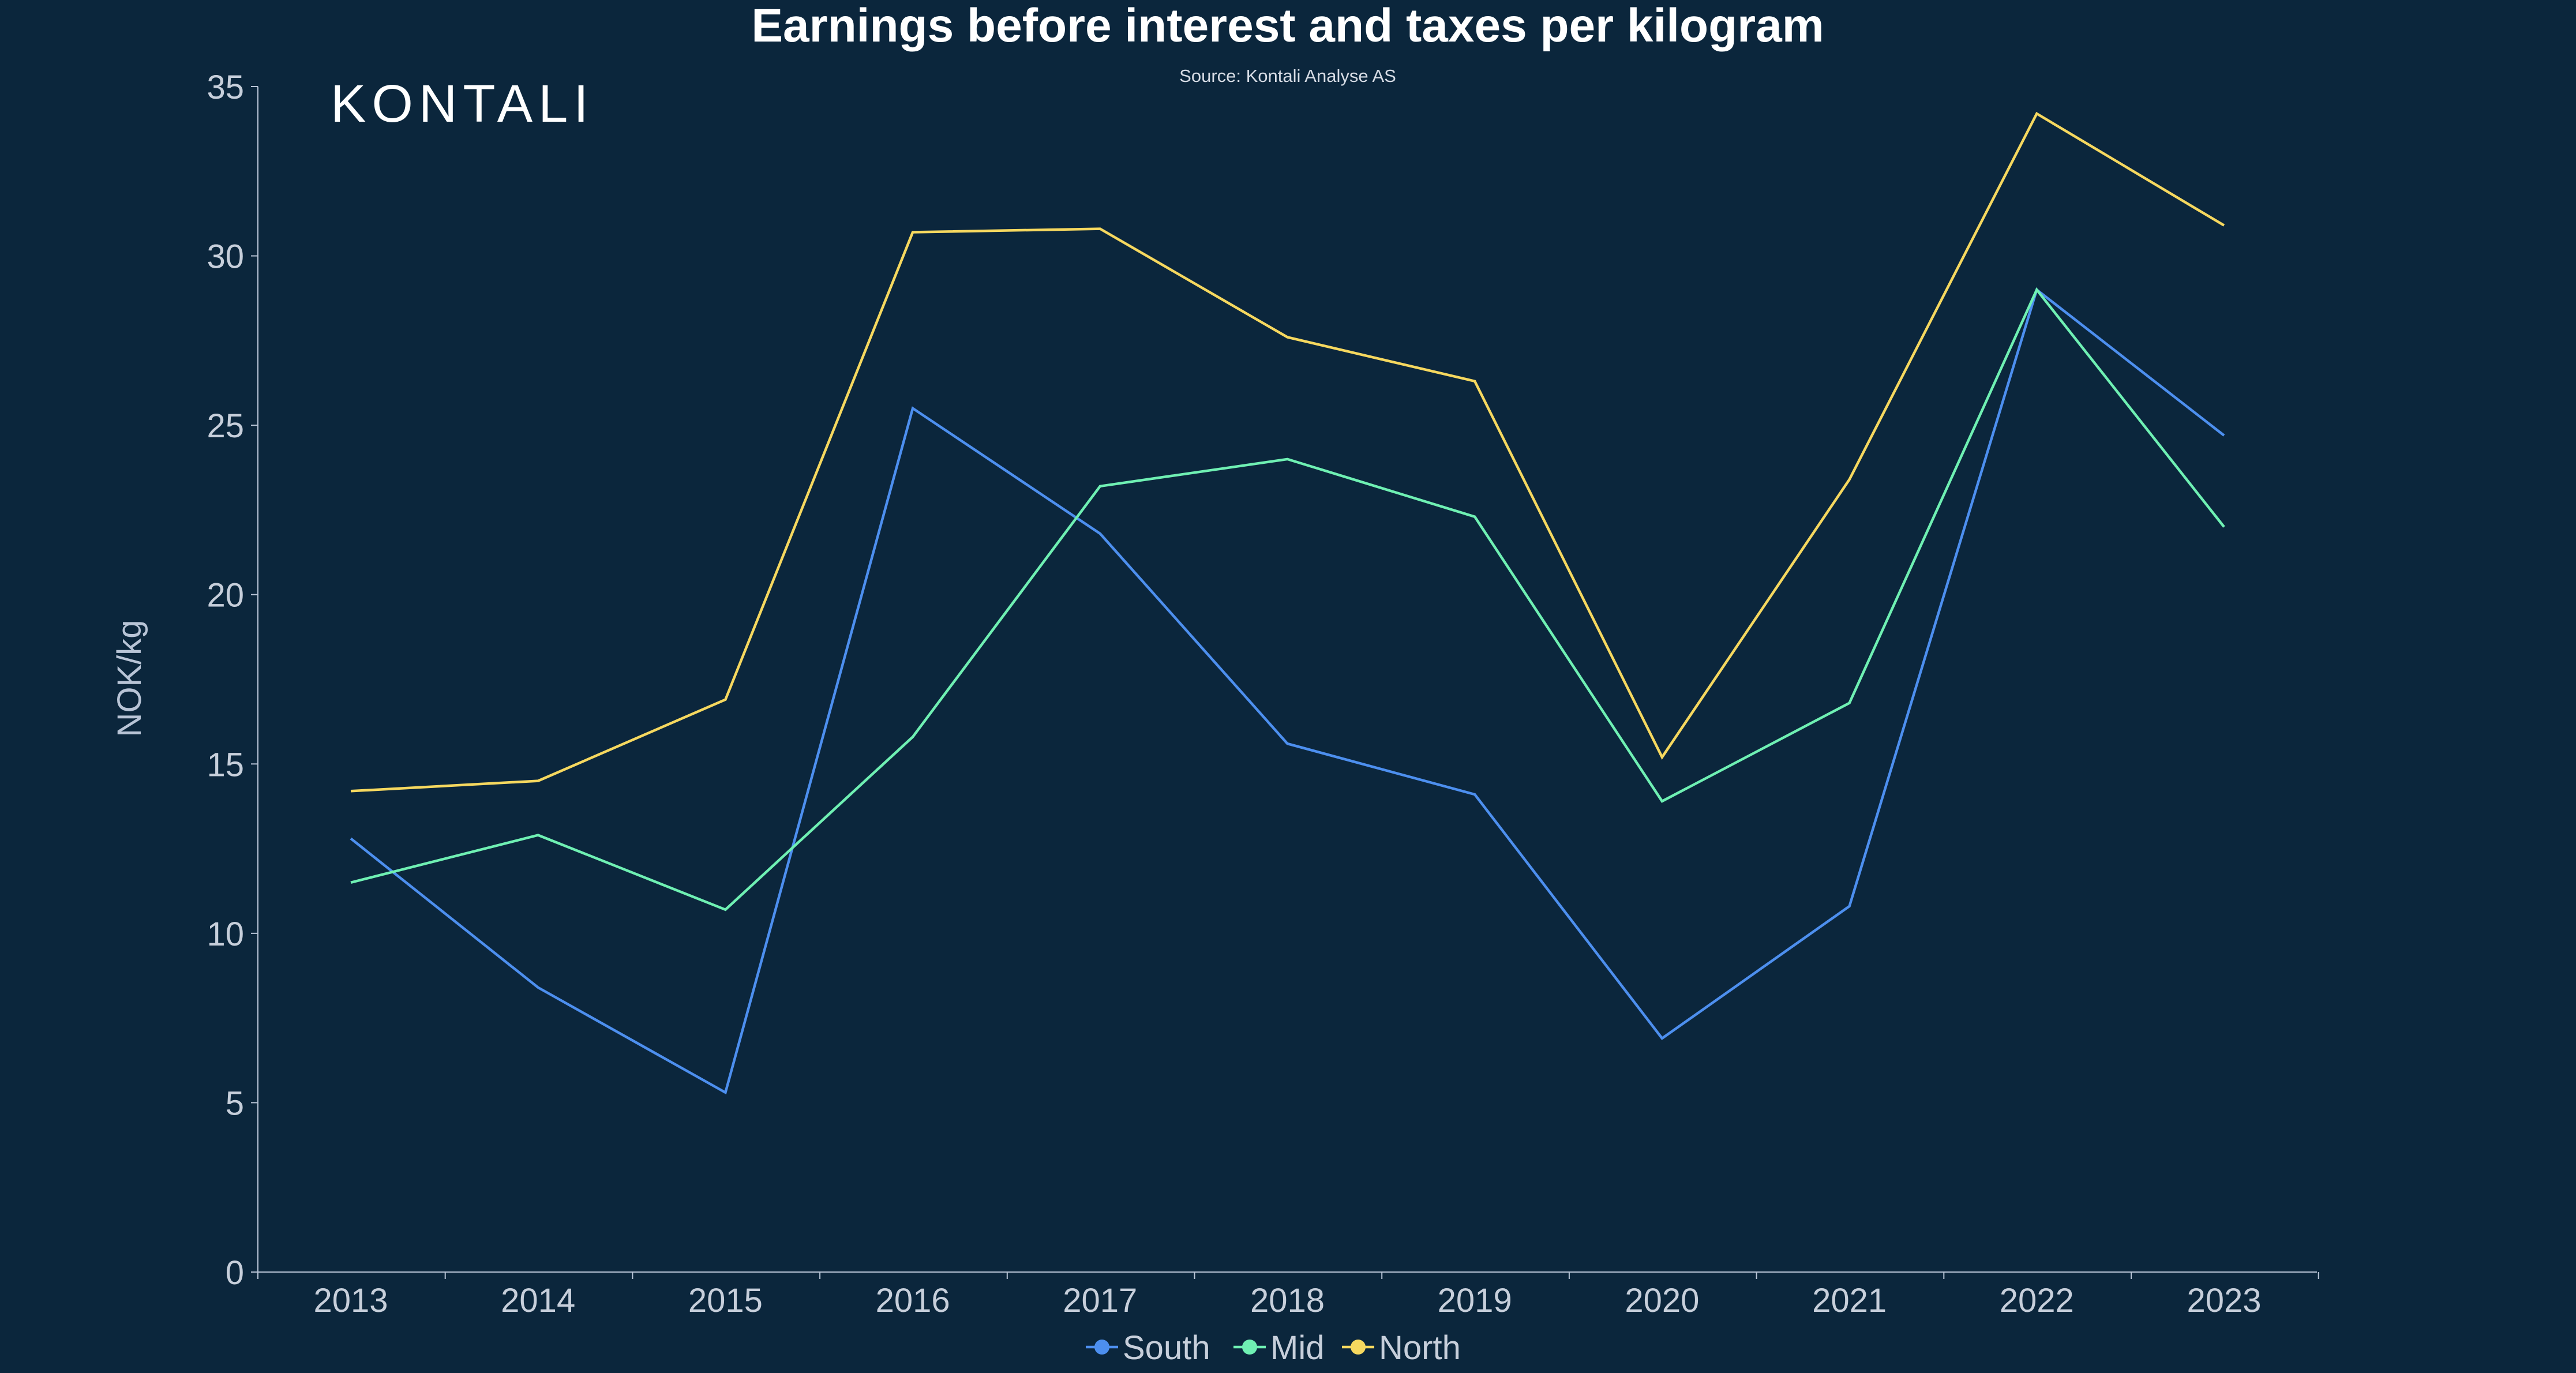 The width and height of the screenshot is (2576, 1373). I want to click on legend: South Mid North, so click(1273, 1348).